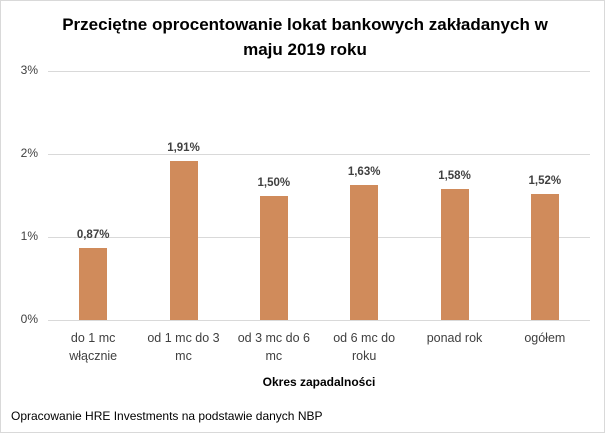 The width and height of the screenshot is (605, 433). I want to click on x-tick-label-line: do 1 mc, so click(93, 338).